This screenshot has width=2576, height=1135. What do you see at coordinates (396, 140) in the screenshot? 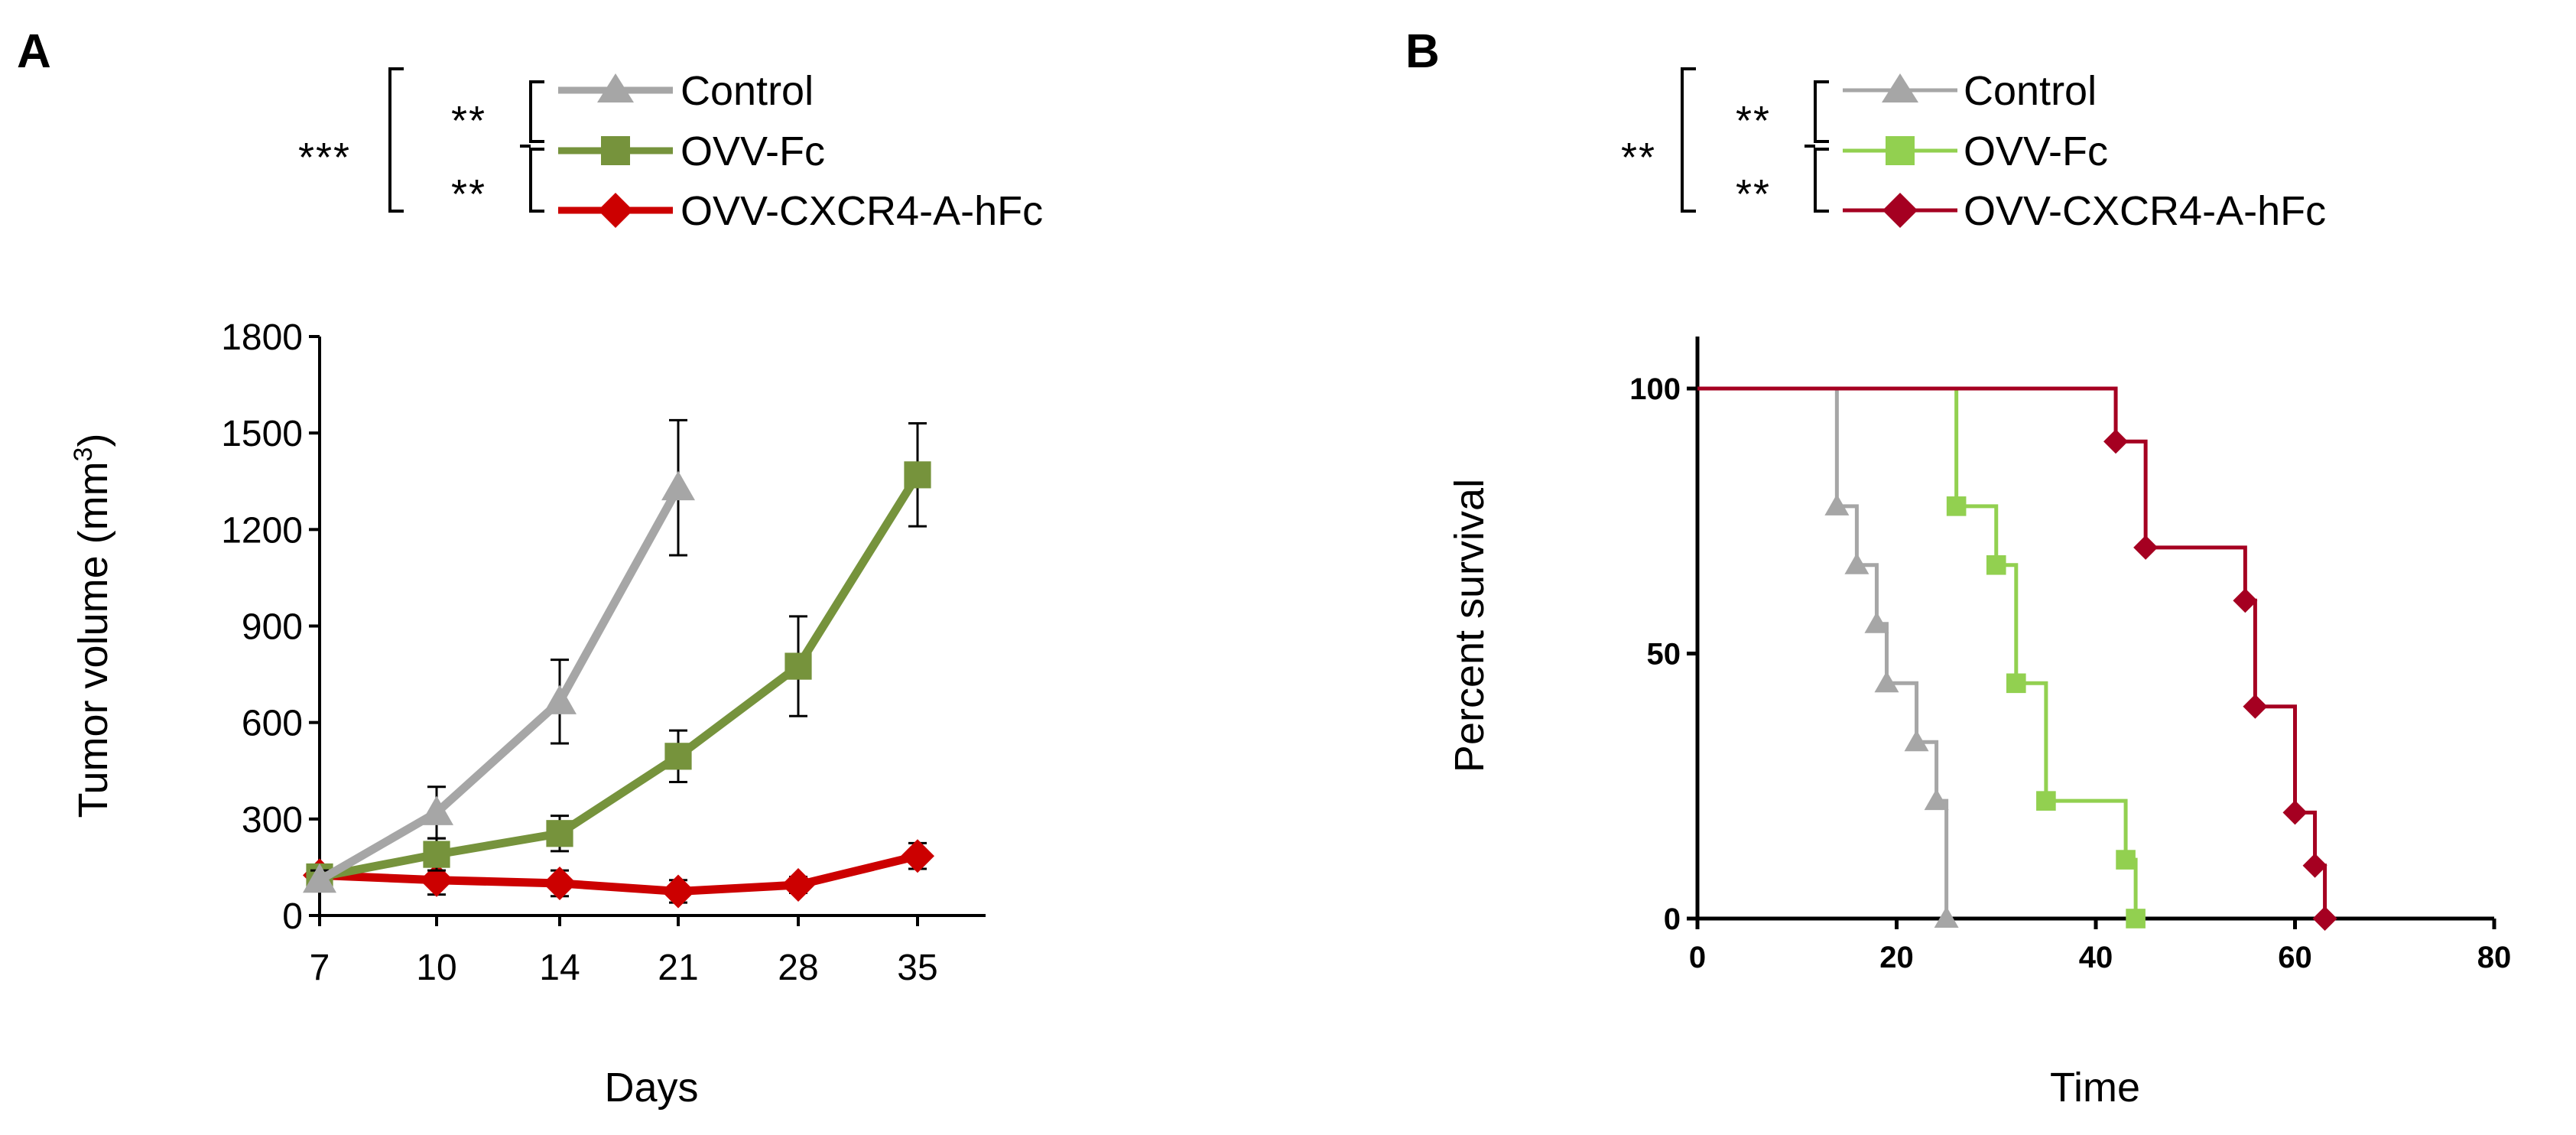
I see `significance-bracket-outer-a` at bounding box center [396, 140].